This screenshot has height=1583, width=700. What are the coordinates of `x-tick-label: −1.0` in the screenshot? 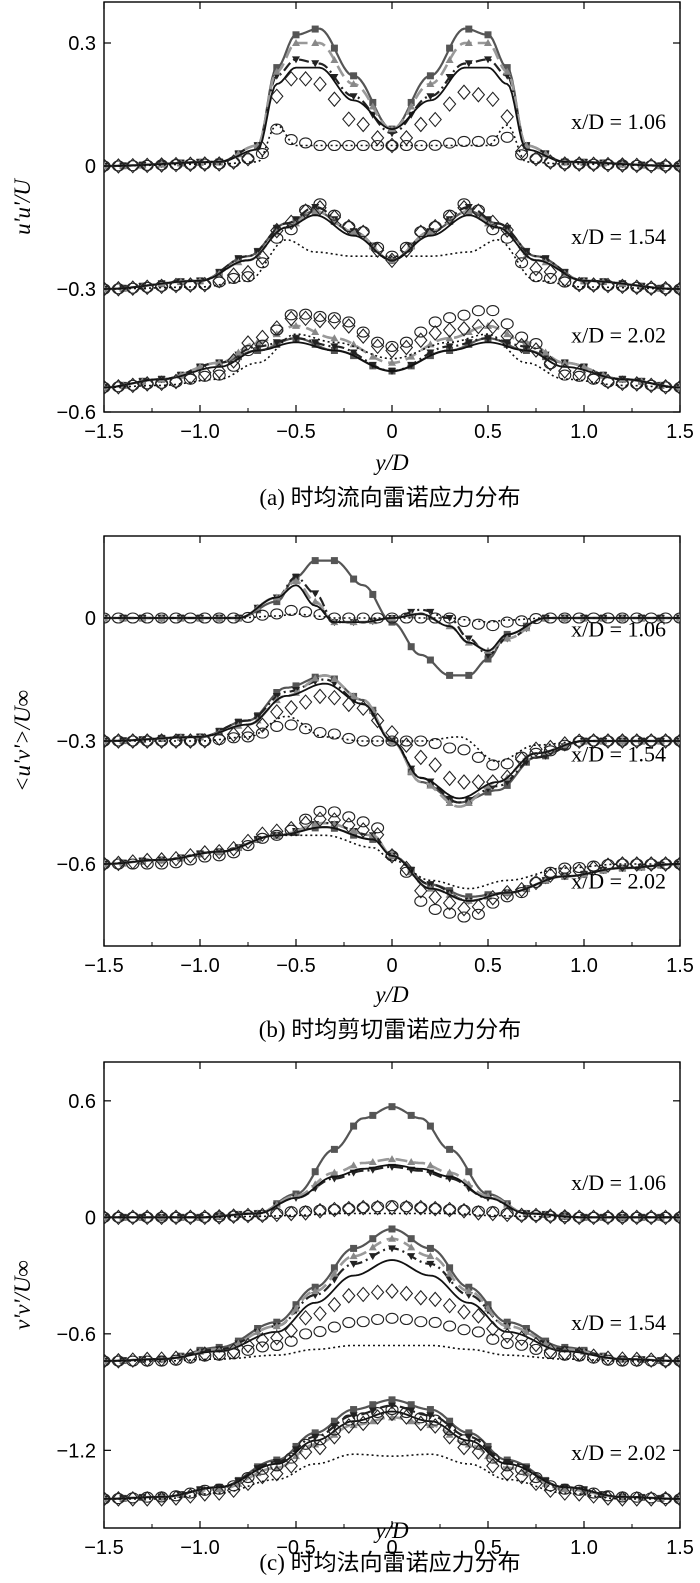 It's located at (199, 432).